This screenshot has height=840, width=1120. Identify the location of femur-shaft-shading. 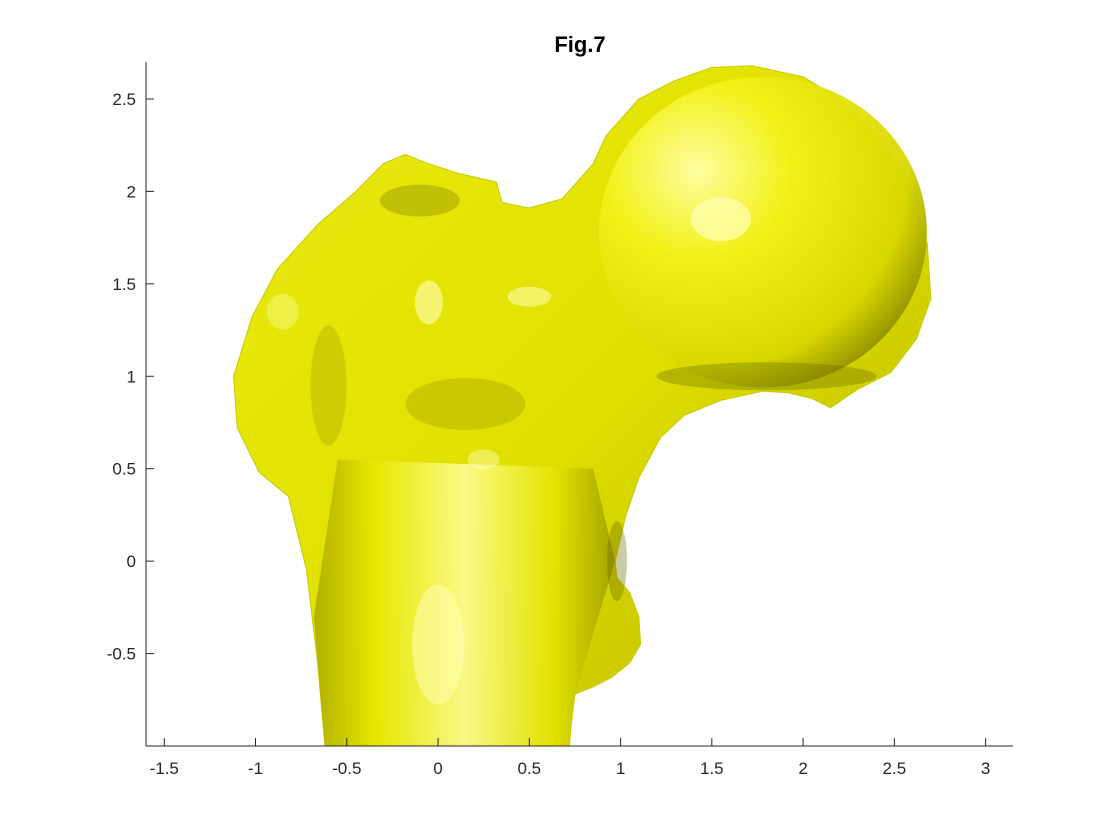
(464, 602).